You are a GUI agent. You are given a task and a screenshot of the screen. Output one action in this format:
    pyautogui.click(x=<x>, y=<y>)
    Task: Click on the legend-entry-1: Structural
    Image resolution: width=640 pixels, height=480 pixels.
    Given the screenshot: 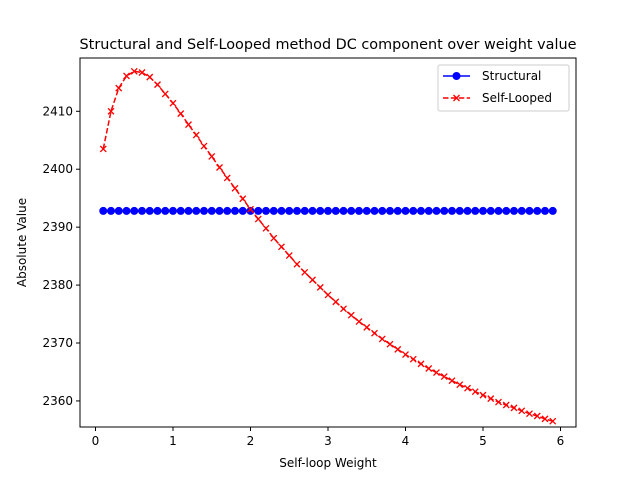 What is the action you would take?
    pyautogui.click(x=492, y=76)
    